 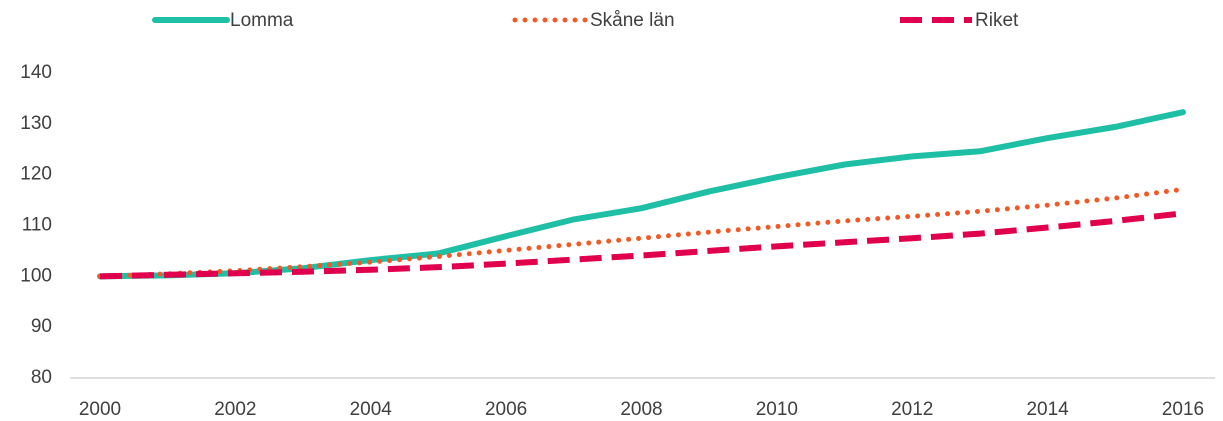 I want to click on x-tick-label: 2016, so click(x=1183, y=409).